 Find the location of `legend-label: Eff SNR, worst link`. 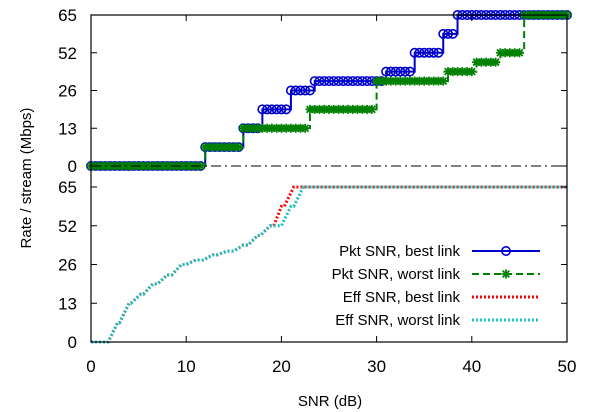

legend-label: Eff SNR, worst link is located at coordinates (397, 320).